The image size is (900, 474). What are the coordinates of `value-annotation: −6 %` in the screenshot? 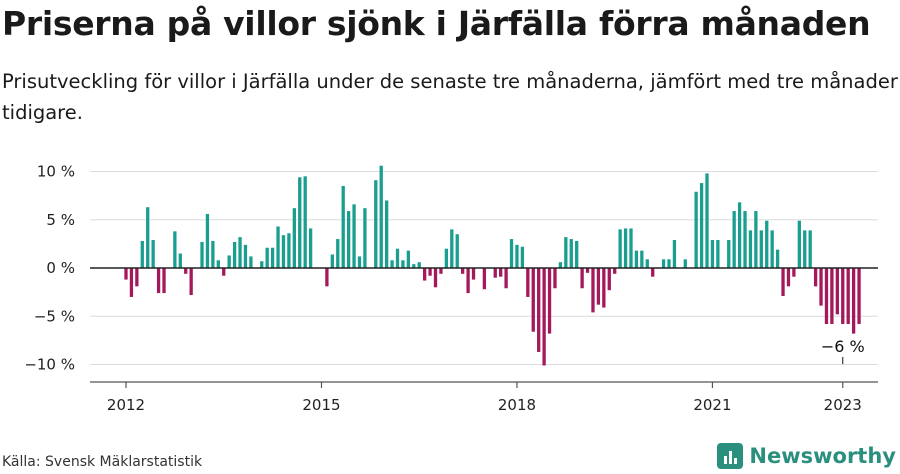 It's located at (843, 350).